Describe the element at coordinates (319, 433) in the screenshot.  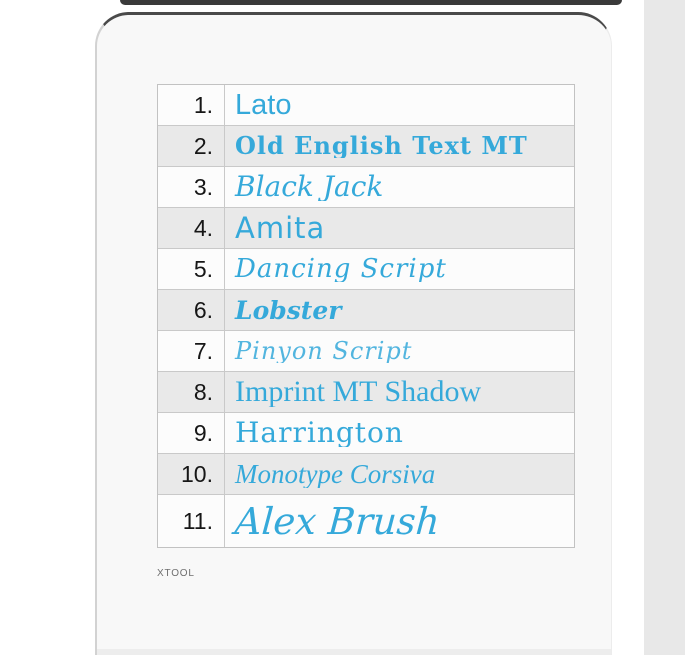
I see `font-name-sample: Harrington` at that location.